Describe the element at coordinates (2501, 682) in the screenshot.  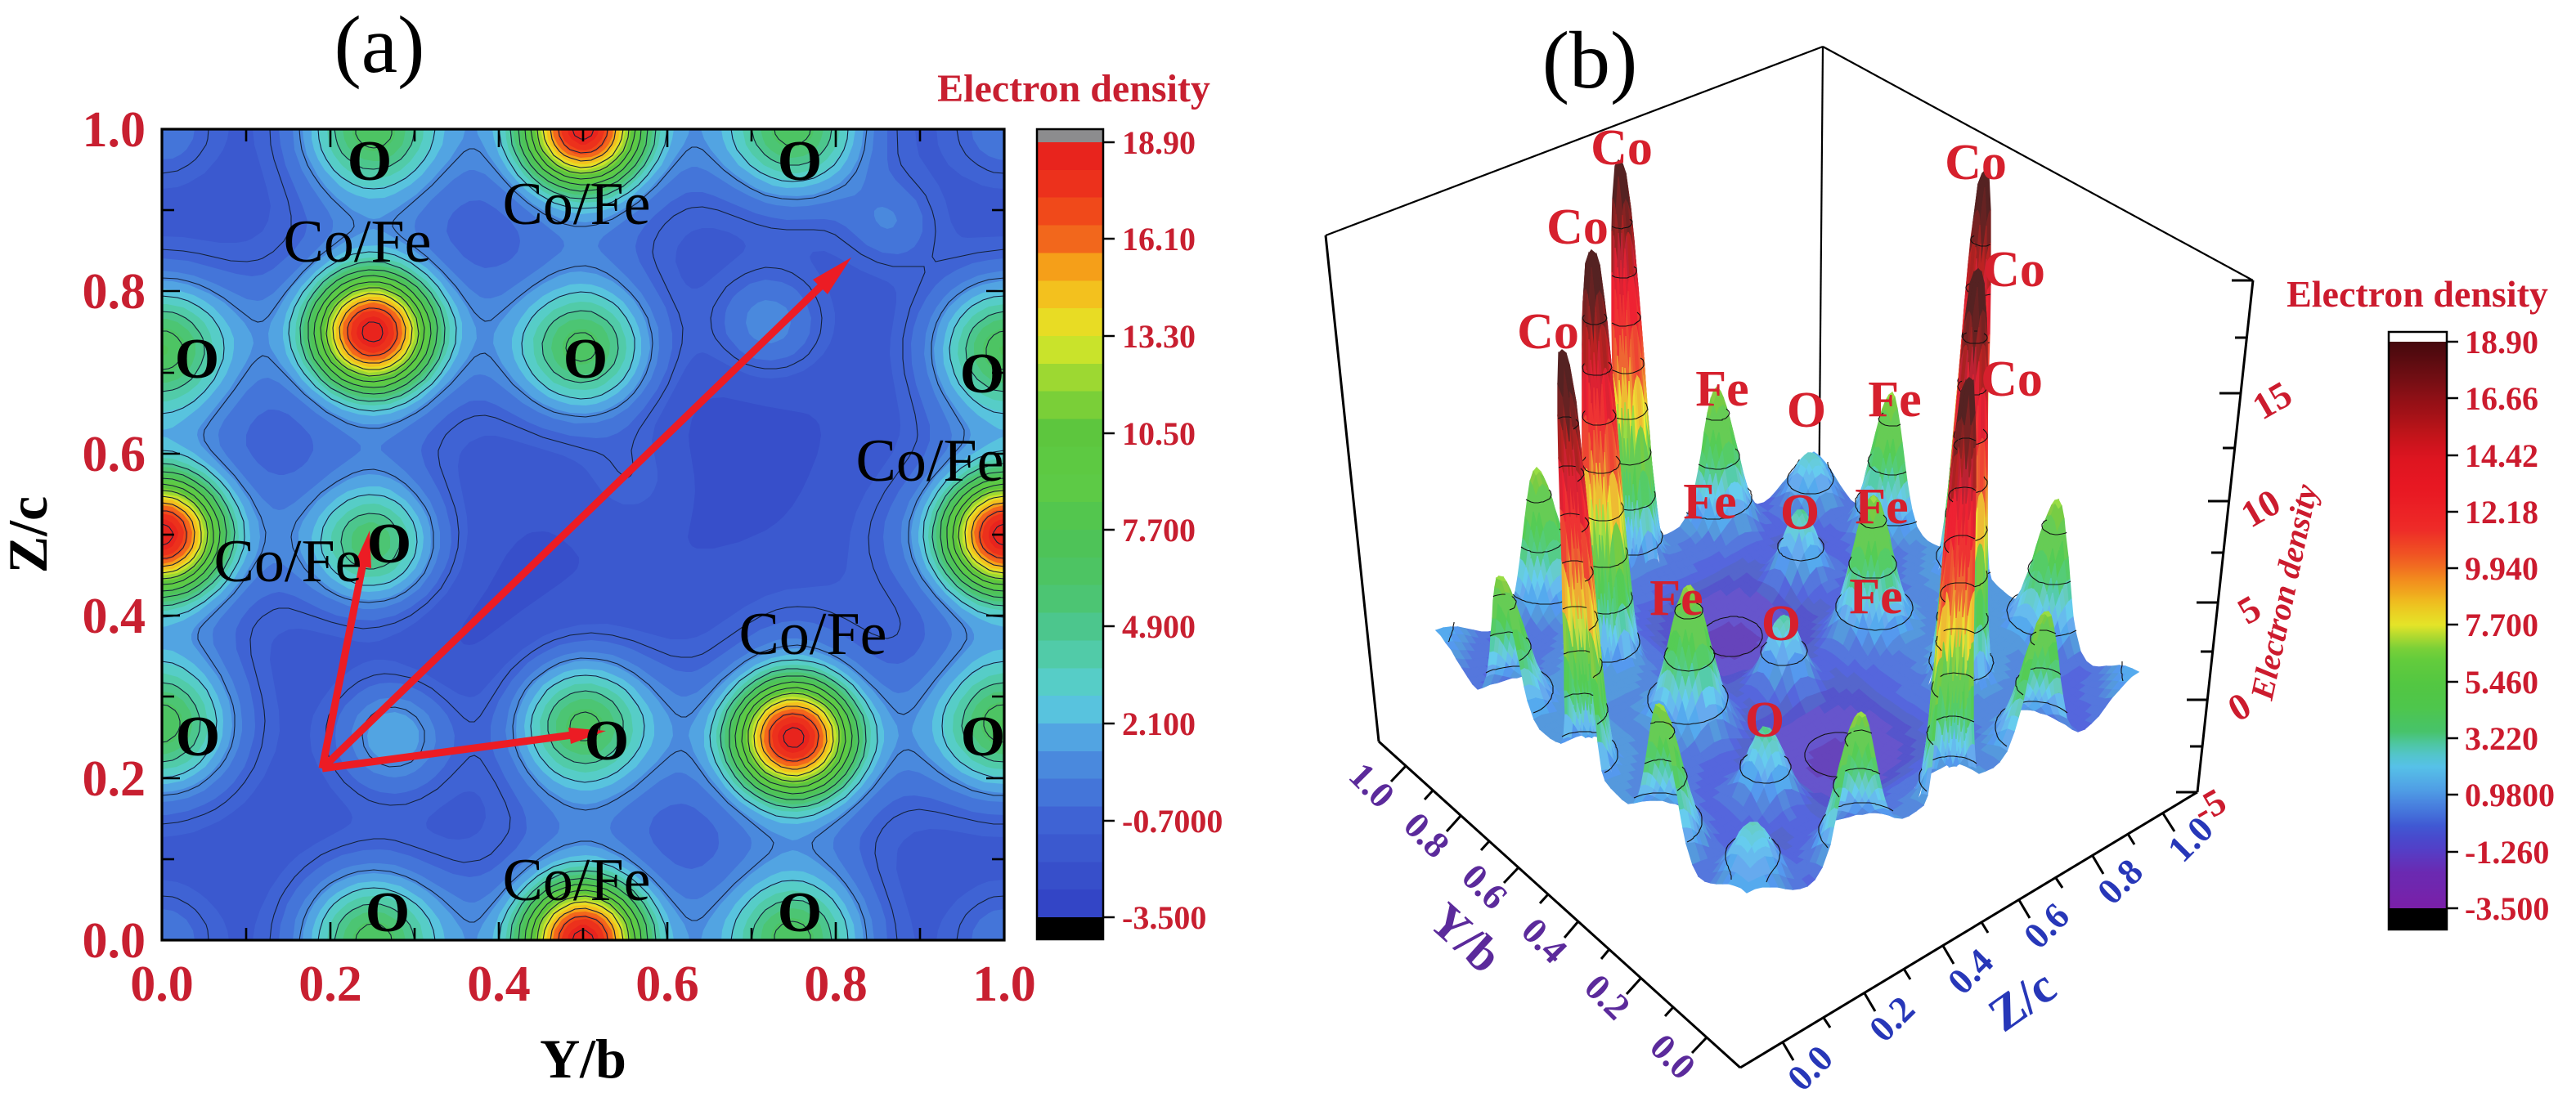
I see `svg-text: 5.460` at that location.